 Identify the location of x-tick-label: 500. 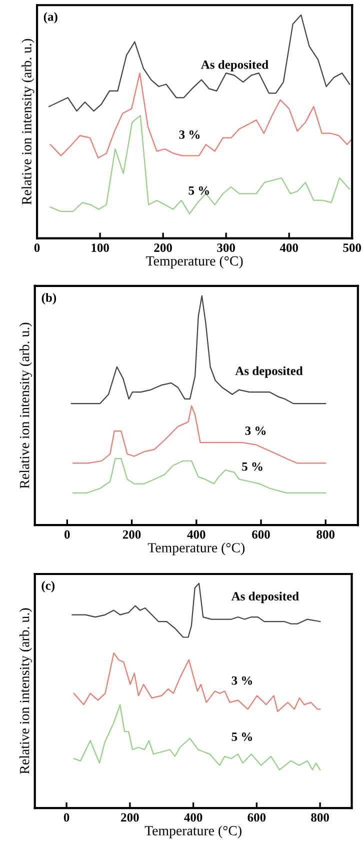
(352, 248).